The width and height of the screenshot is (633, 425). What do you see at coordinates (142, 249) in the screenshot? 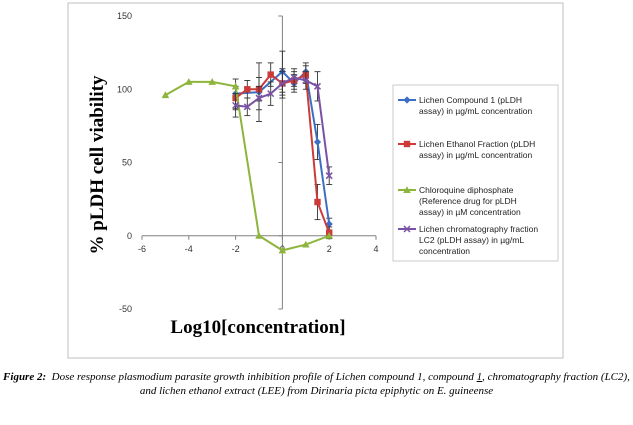
I see `x-tick-label: -6` at bounding box center [142, 249].